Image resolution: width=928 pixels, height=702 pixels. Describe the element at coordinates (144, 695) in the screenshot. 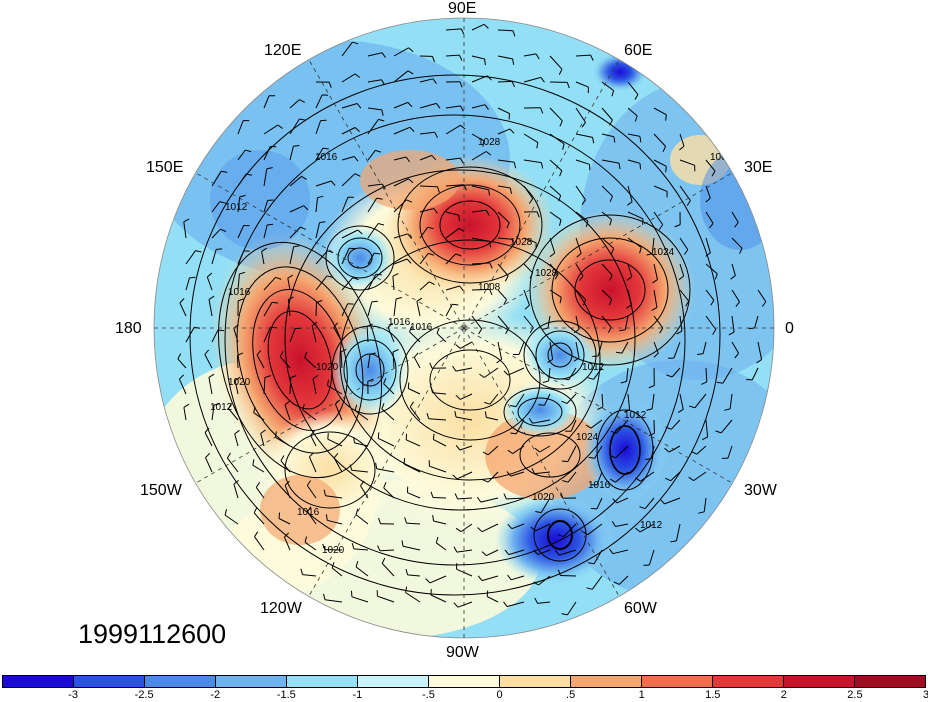

I see `colorbar-tick-label: -2.5` at that location.